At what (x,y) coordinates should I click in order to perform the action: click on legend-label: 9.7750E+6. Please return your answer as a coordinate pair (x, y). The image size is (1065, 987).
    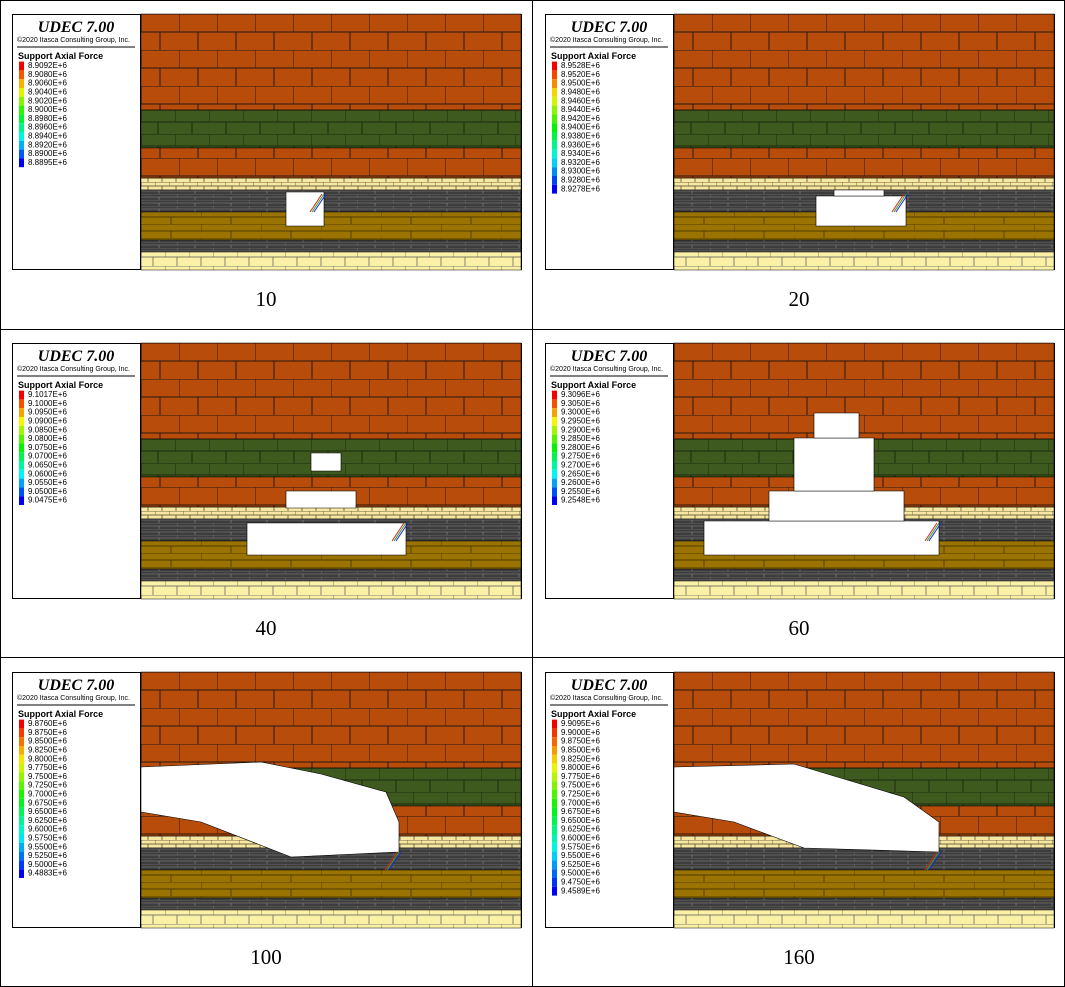
    Looking at the image, I should click on (47, 767).